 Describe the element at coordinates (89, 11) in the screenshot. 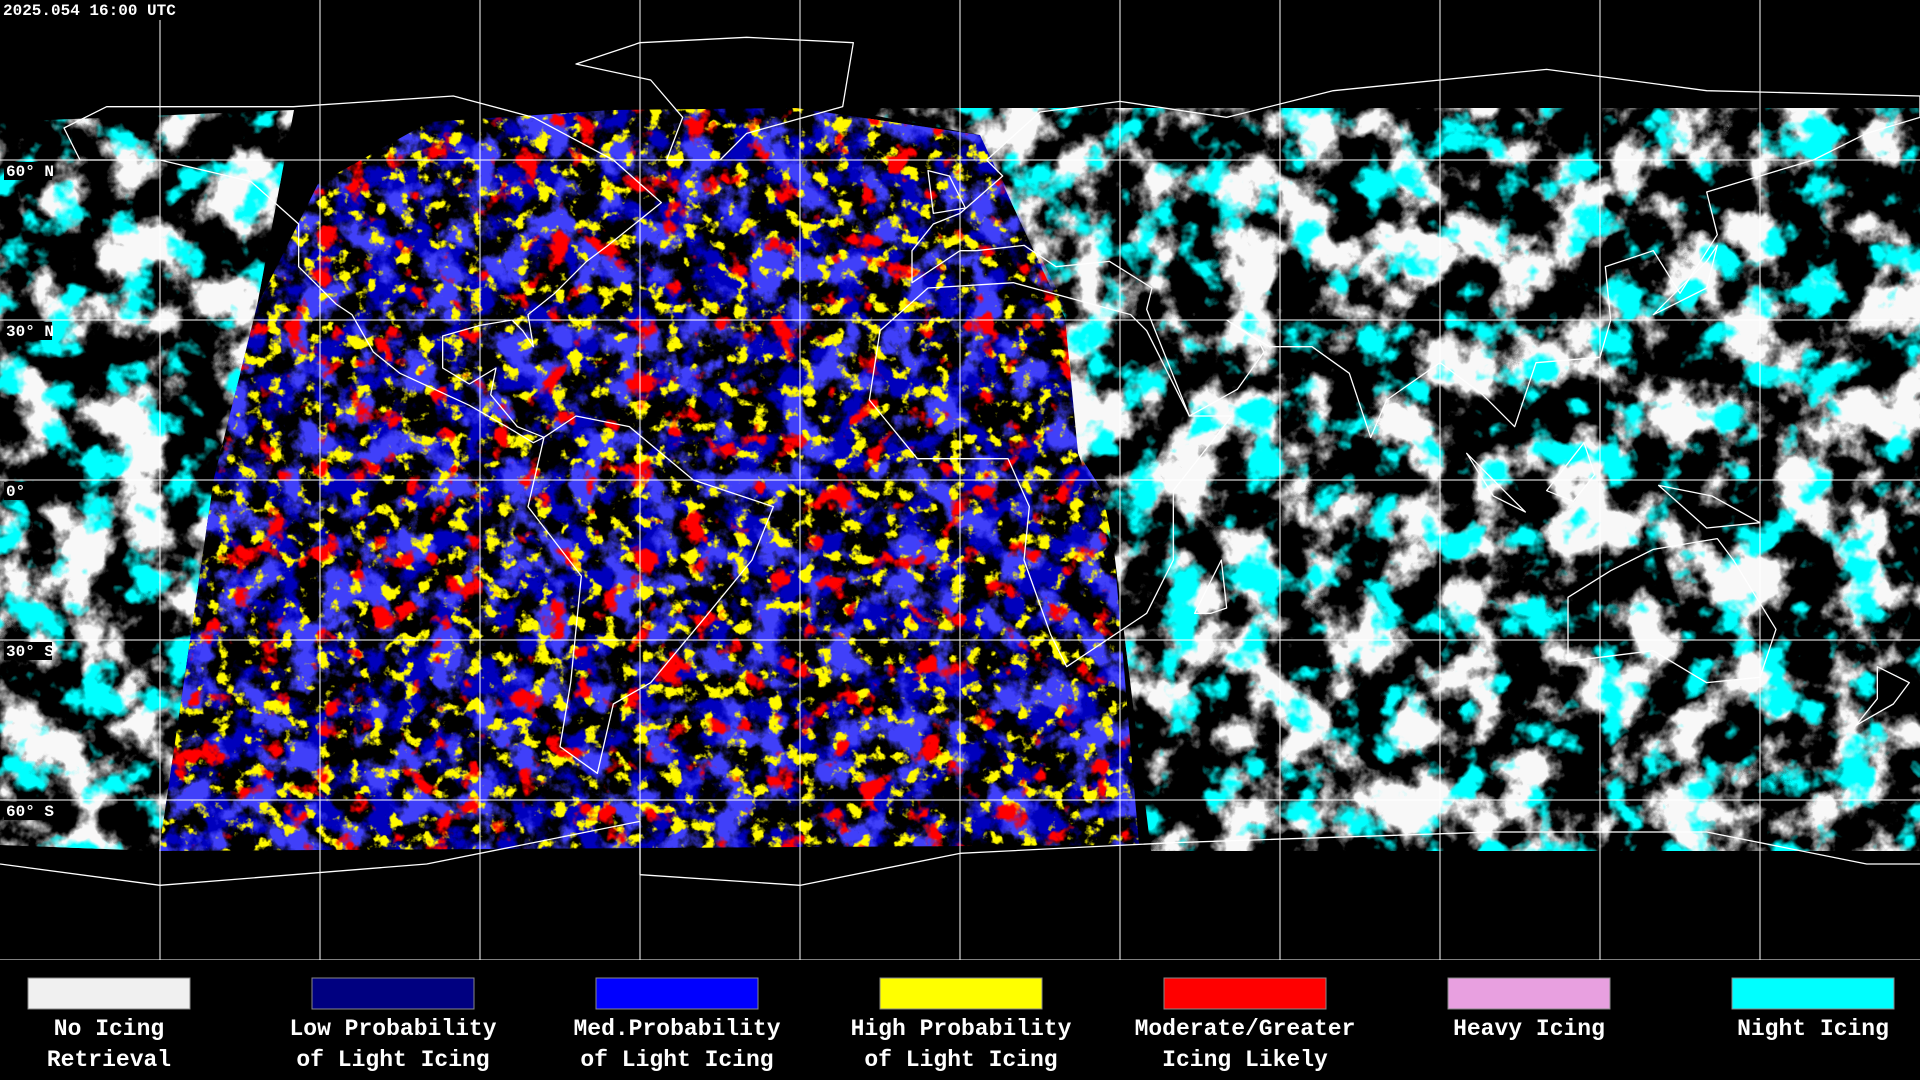

I see `timestamp: 2025.054 16:00 UTC` at that location.